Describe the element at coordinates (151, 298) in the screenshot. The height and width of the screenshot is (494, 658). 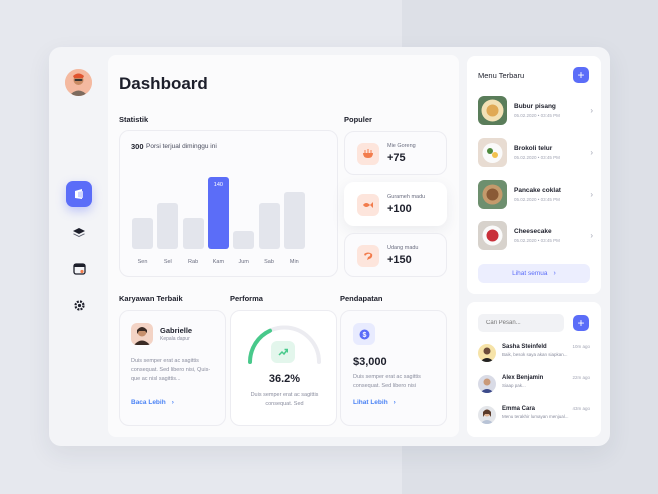
I see `karyawan-heading: Karyawan Terbaik` at that location.